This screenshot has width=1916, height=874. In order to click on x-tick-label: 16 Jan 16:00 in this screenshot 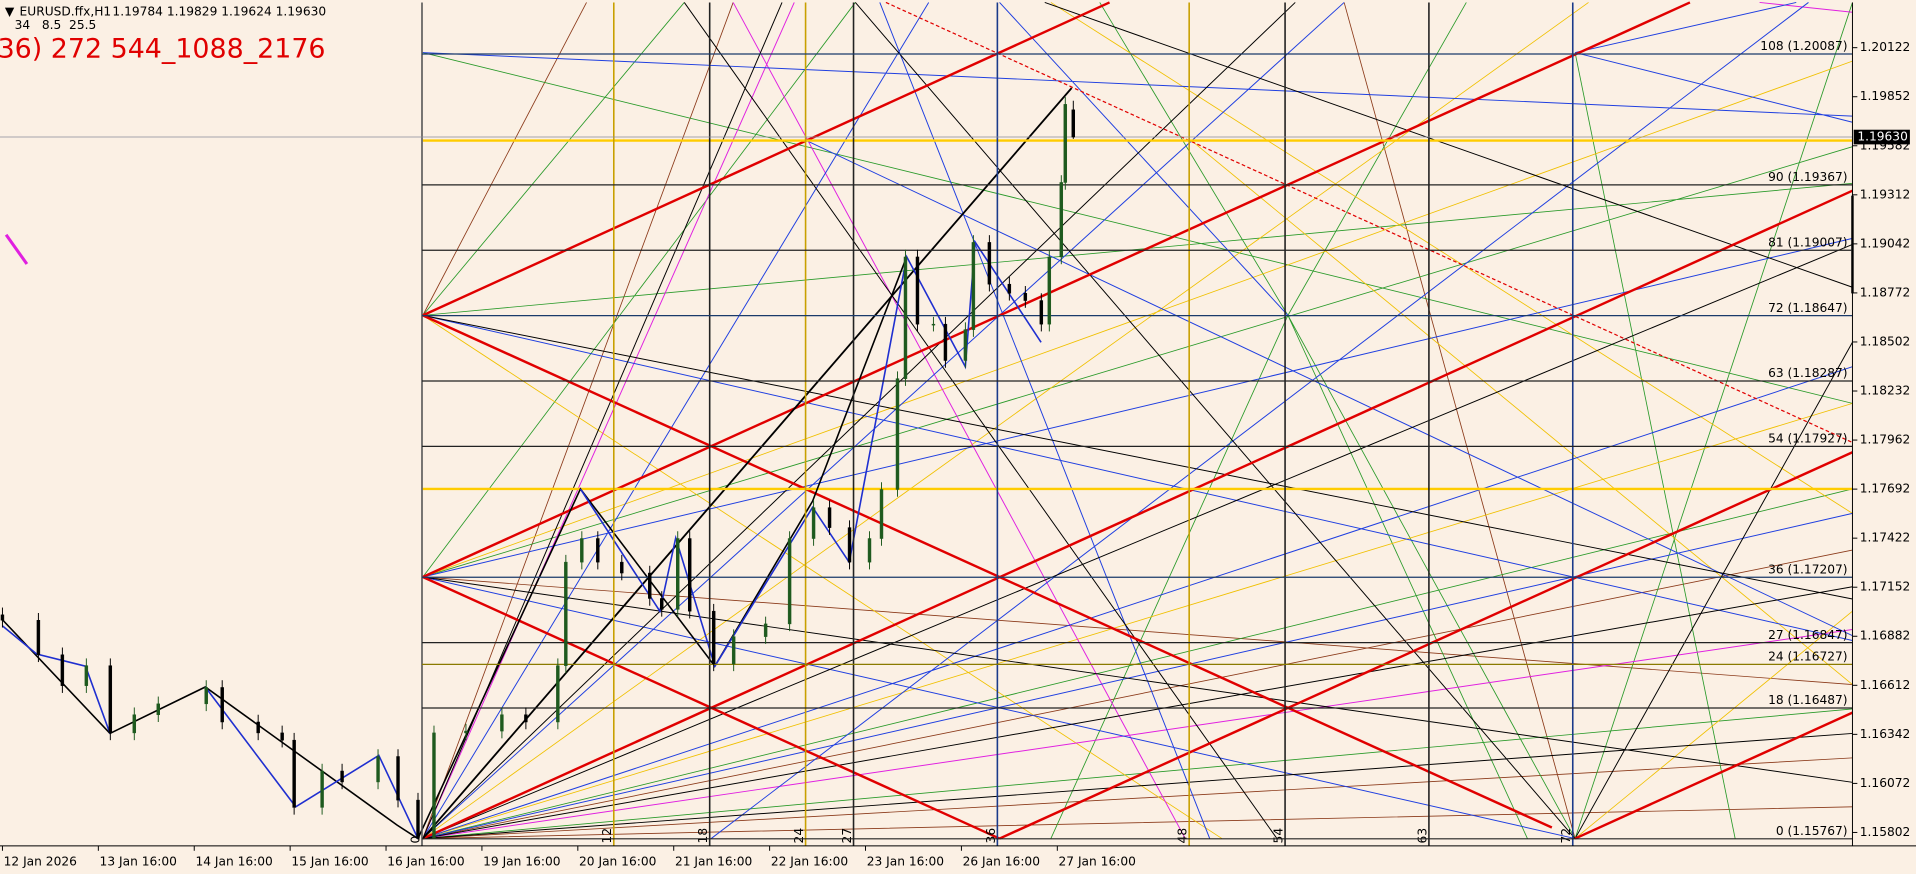, I will do `click(425, 861)`.